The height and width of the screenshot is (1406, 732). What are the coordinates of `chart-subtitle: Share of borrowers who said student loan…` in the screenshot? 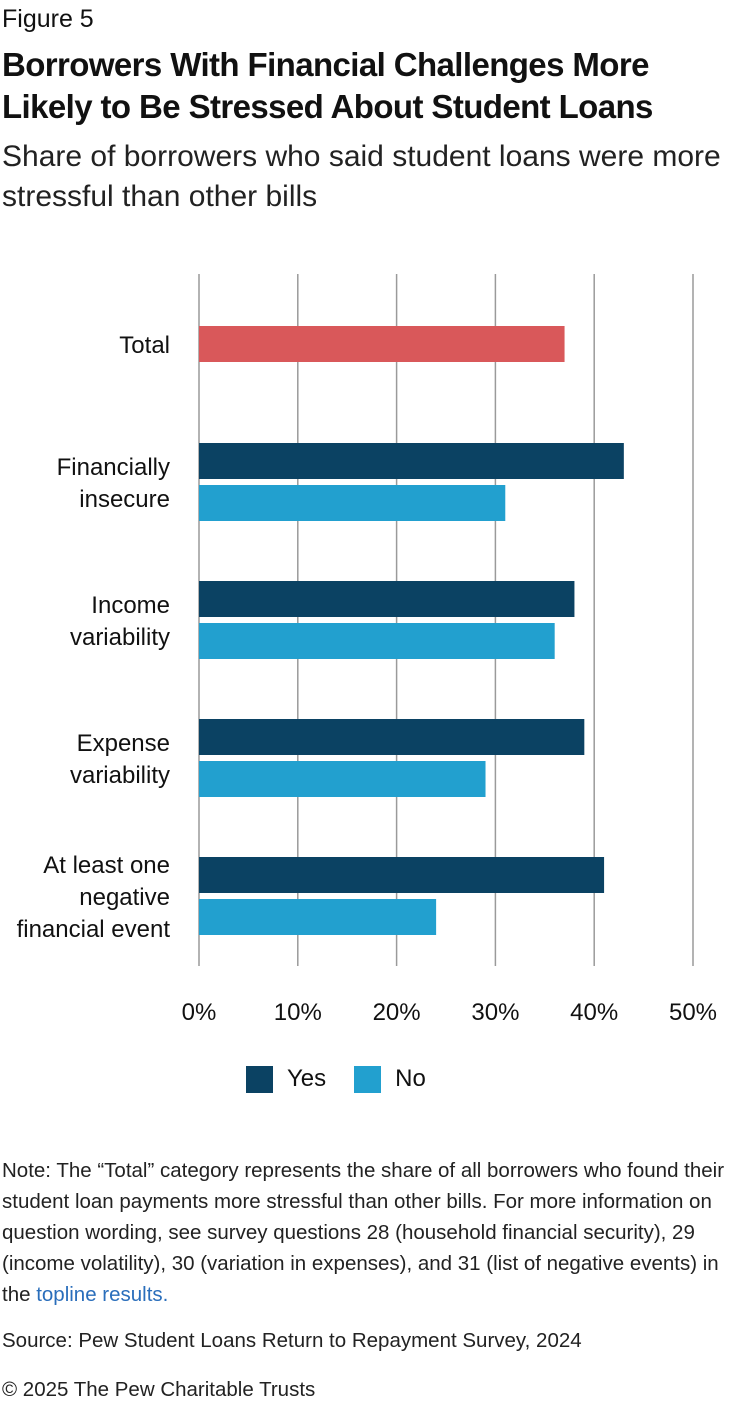 It's located at (361, 176).